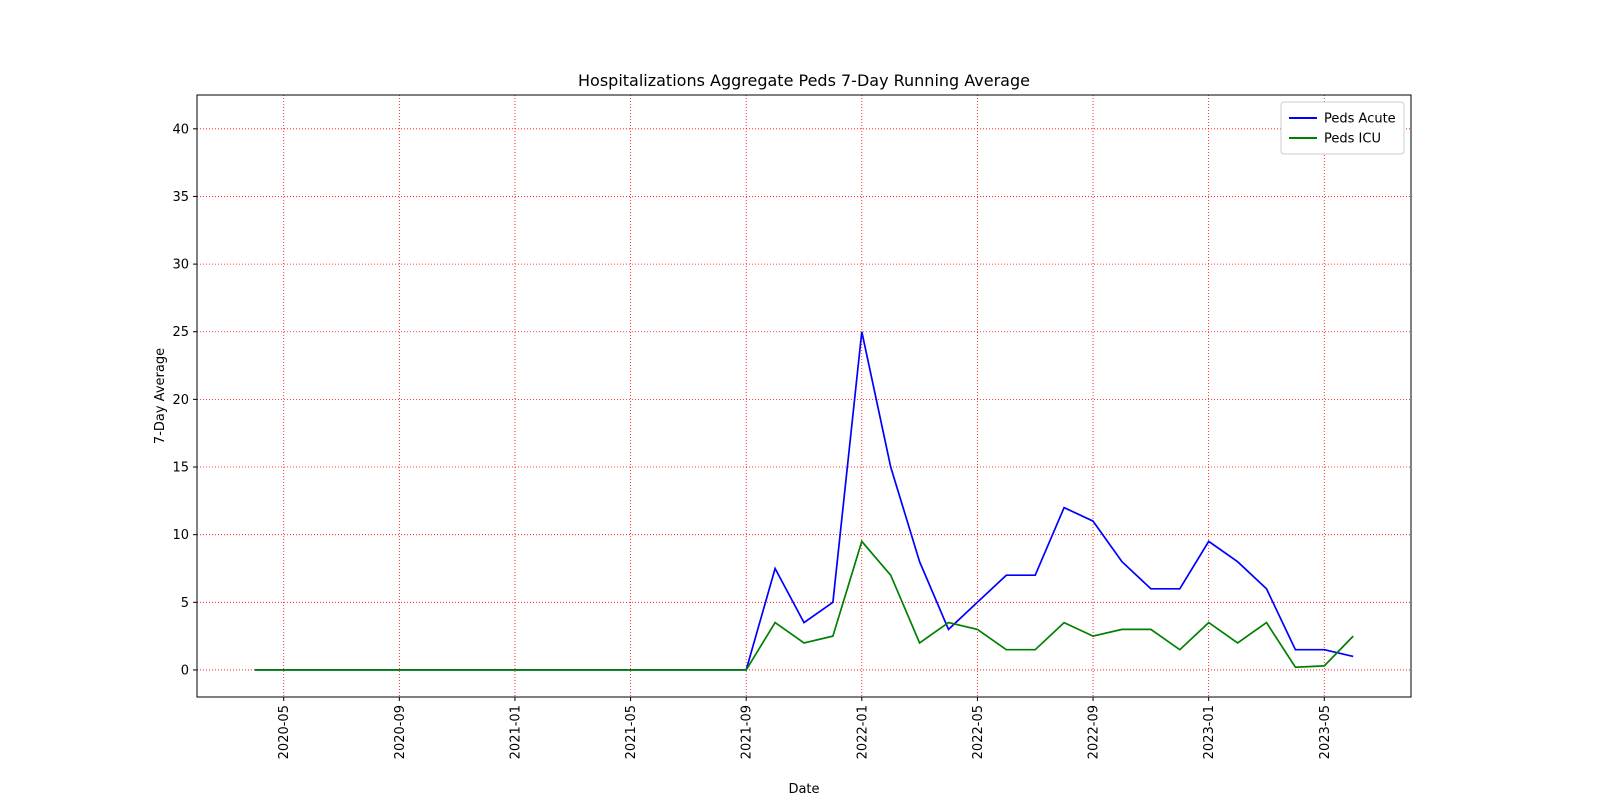 The image size is (1600, 800). Describe the element at coordinates (1325, 732) in the screenshot. I see `x-tick-label: 2023-05` at that location.